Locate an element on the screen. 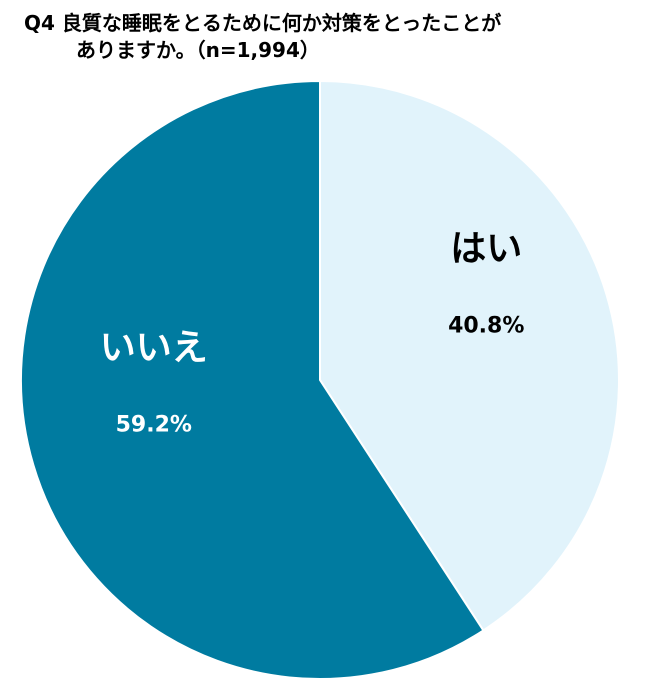 This screenshot has width=648, height=695. title-line-2: ありますか。（n=1,994） is located at coordinates (198, 50).